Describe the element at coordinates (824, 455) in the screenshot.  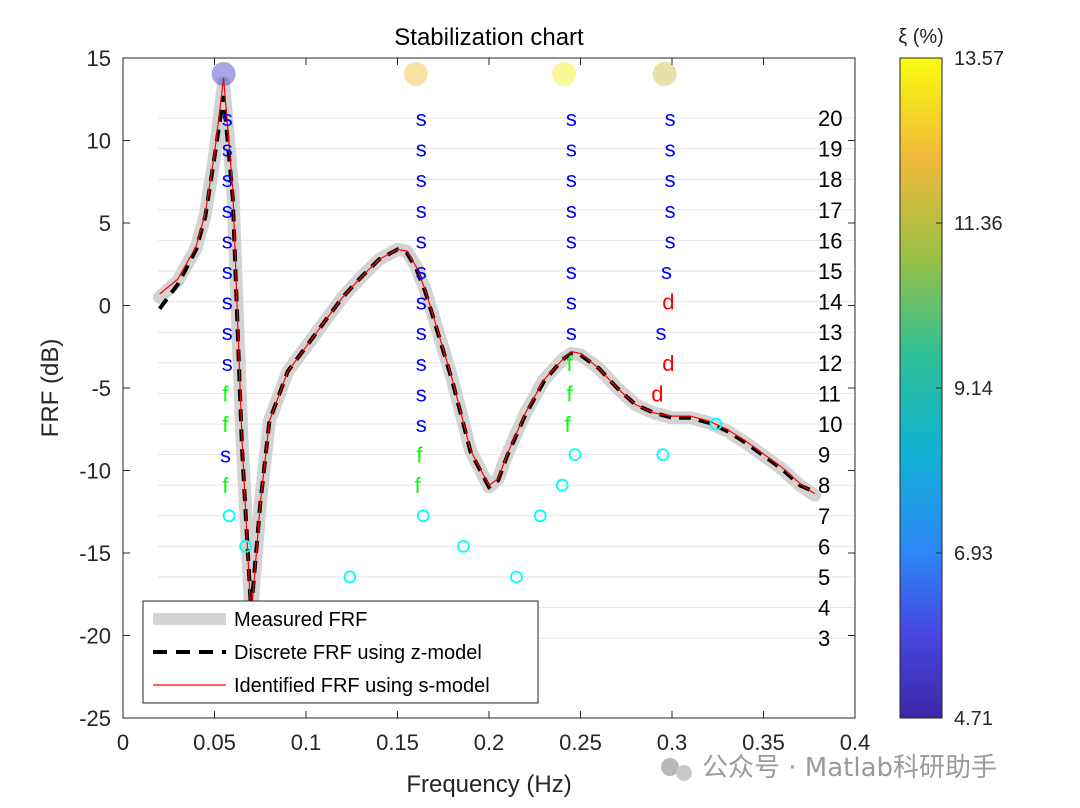
I see `order-label: 9` at that location.